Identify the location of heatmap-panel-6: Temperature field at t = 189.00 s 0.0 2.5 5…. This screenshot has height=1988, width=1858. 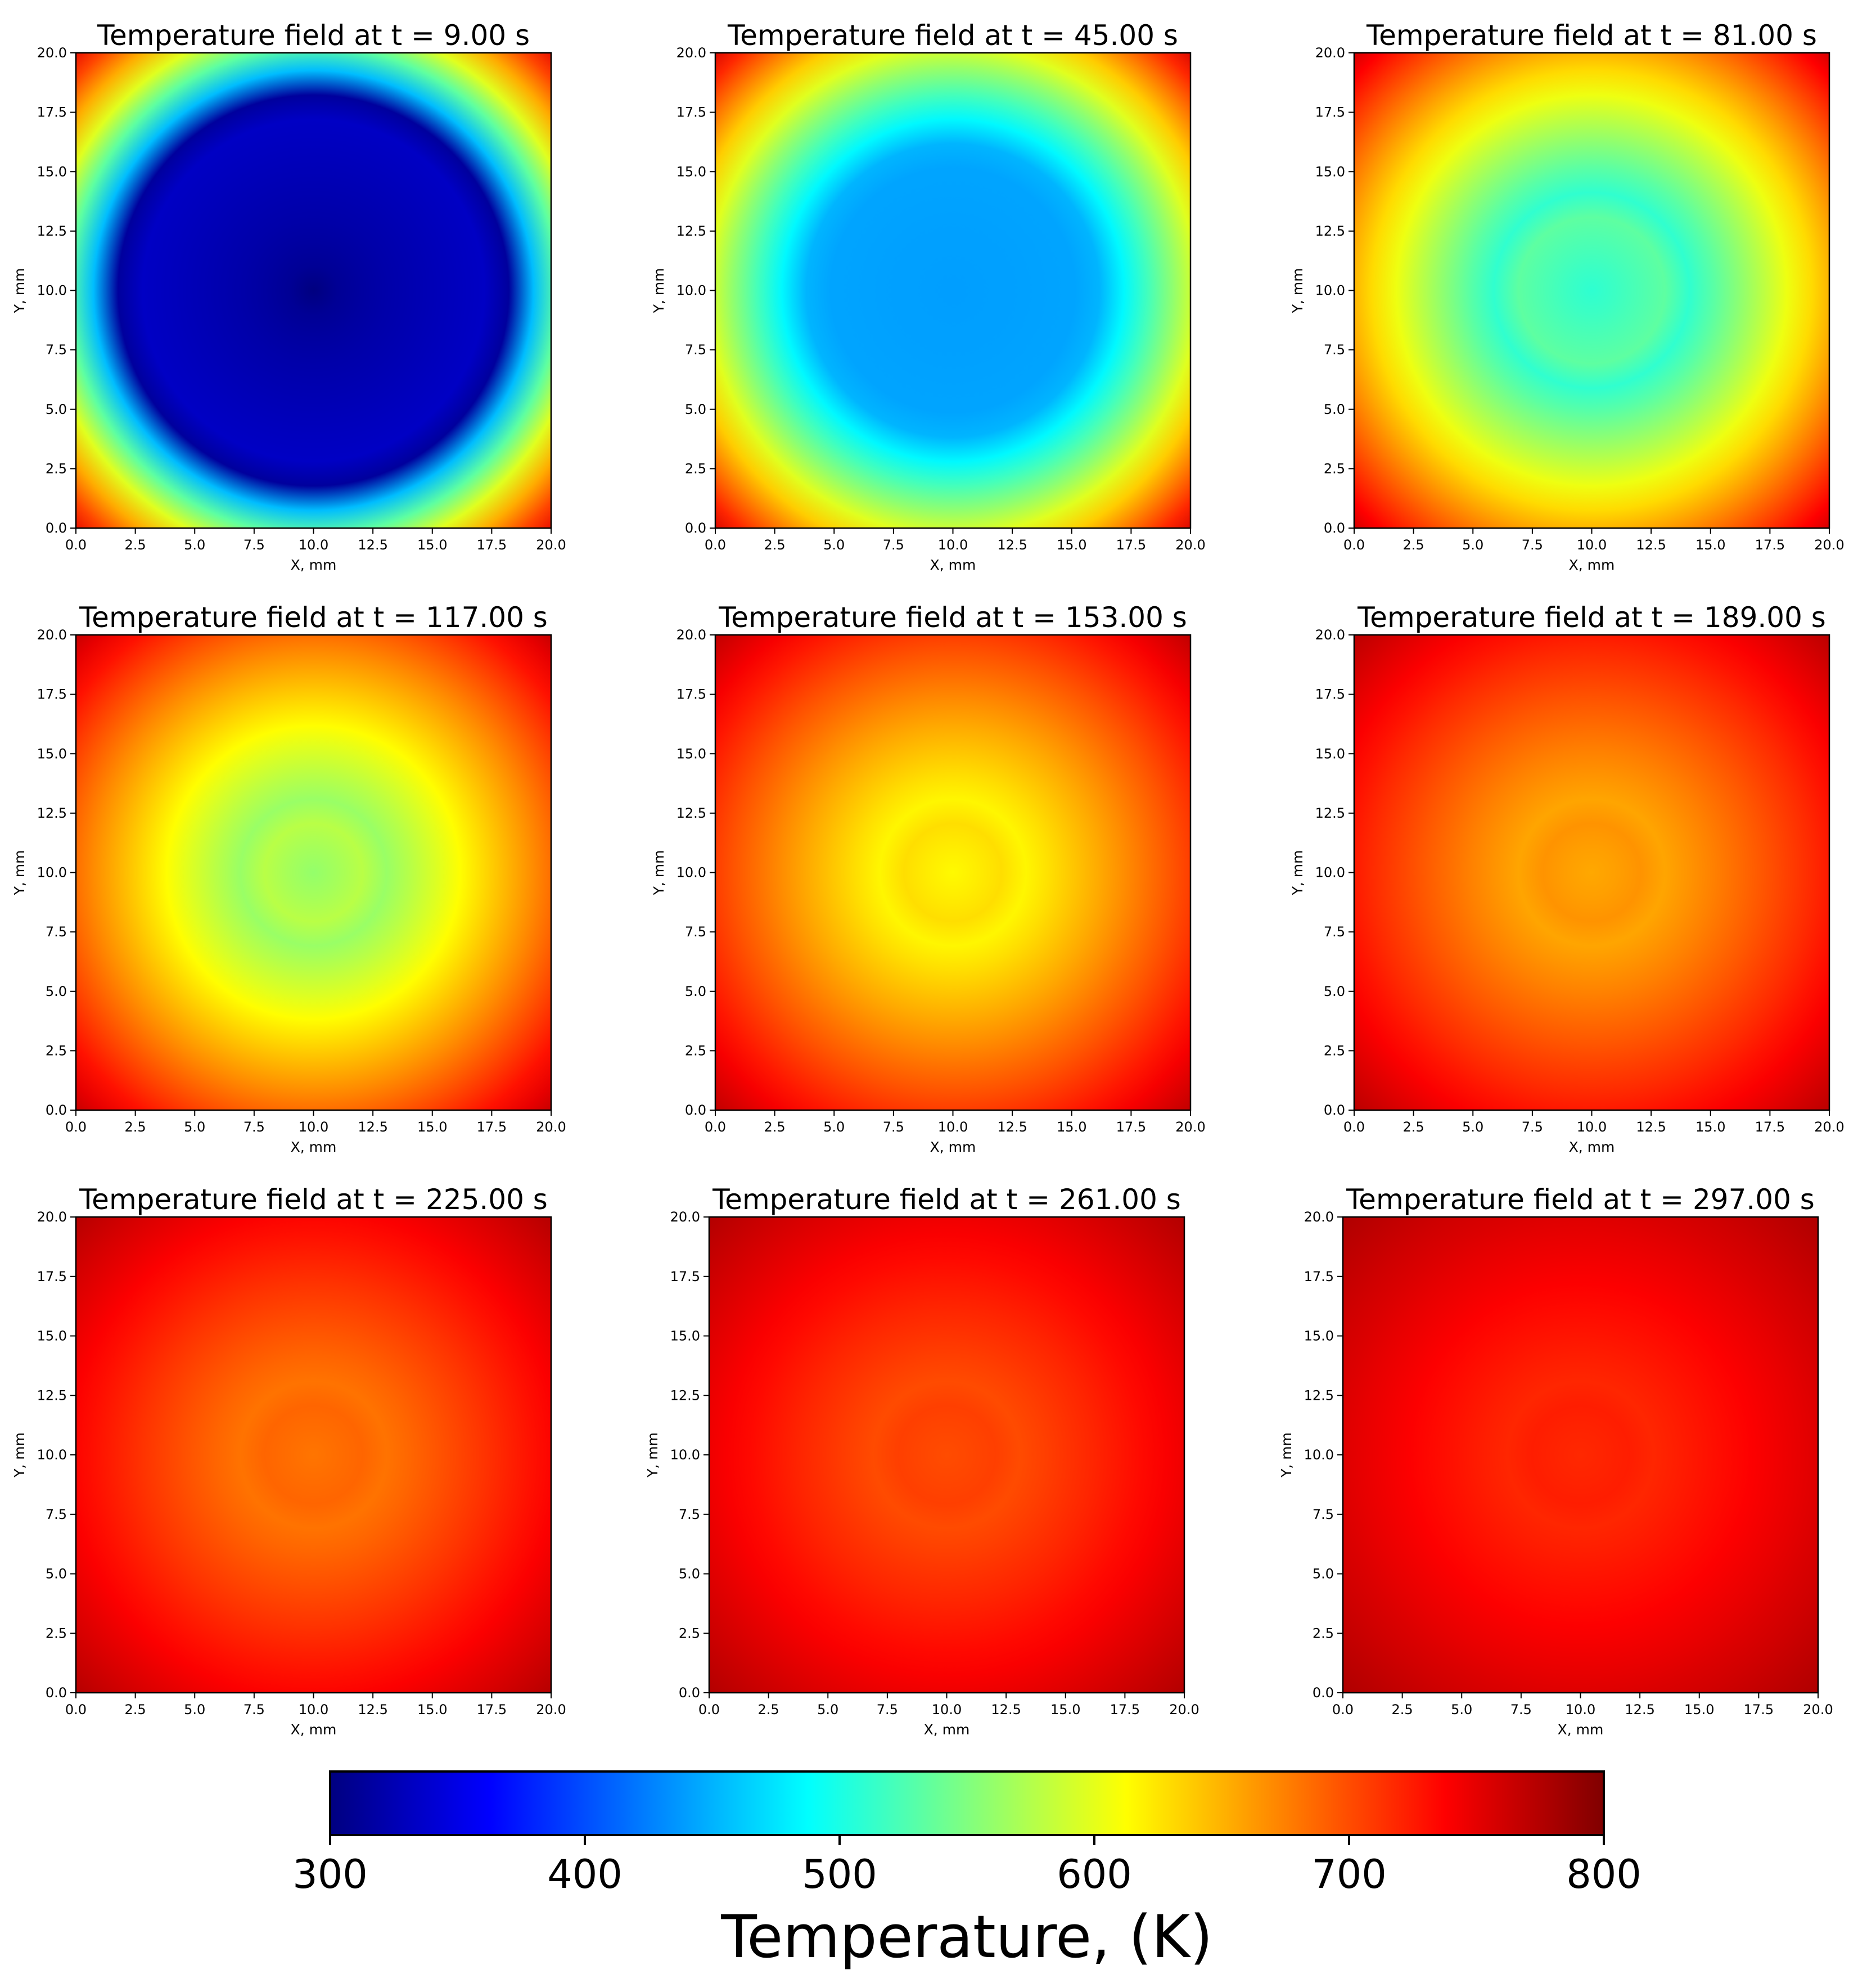
(1567, 878).